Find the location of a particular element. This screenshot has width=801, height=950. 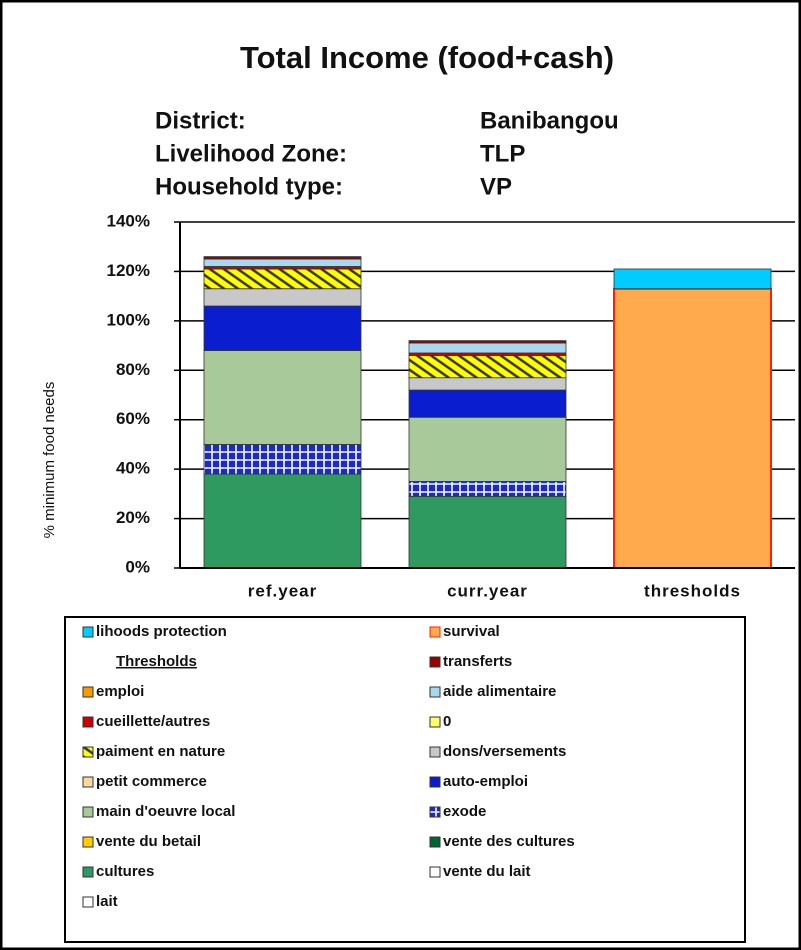

y-tick-label: 120% is located at coordinates (128, 270).